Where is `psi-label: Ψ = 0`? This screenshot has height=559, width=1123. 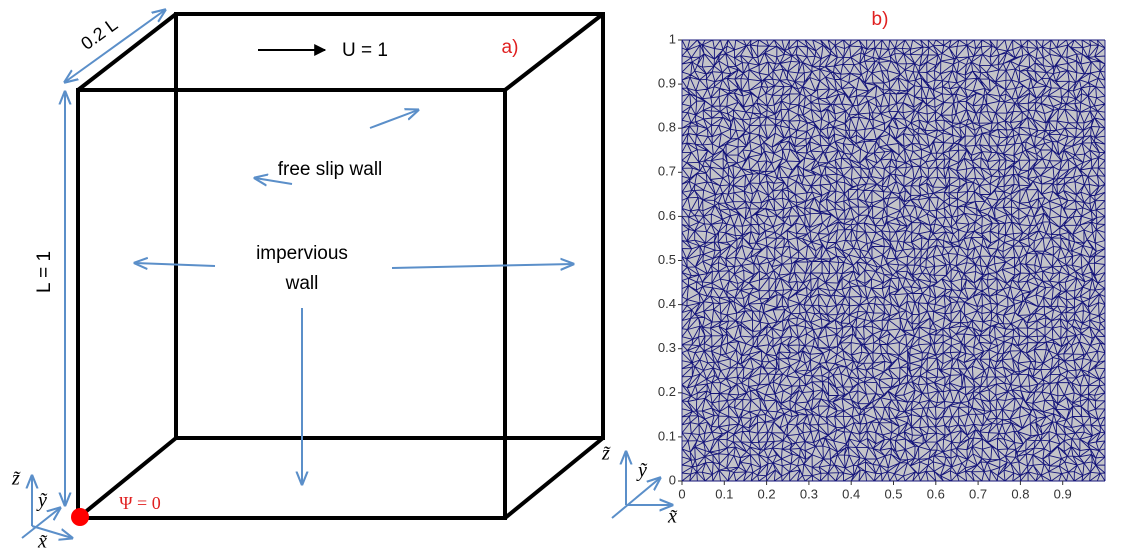
psi-label: Ψ = 0 is located at coordinates (139, 503).